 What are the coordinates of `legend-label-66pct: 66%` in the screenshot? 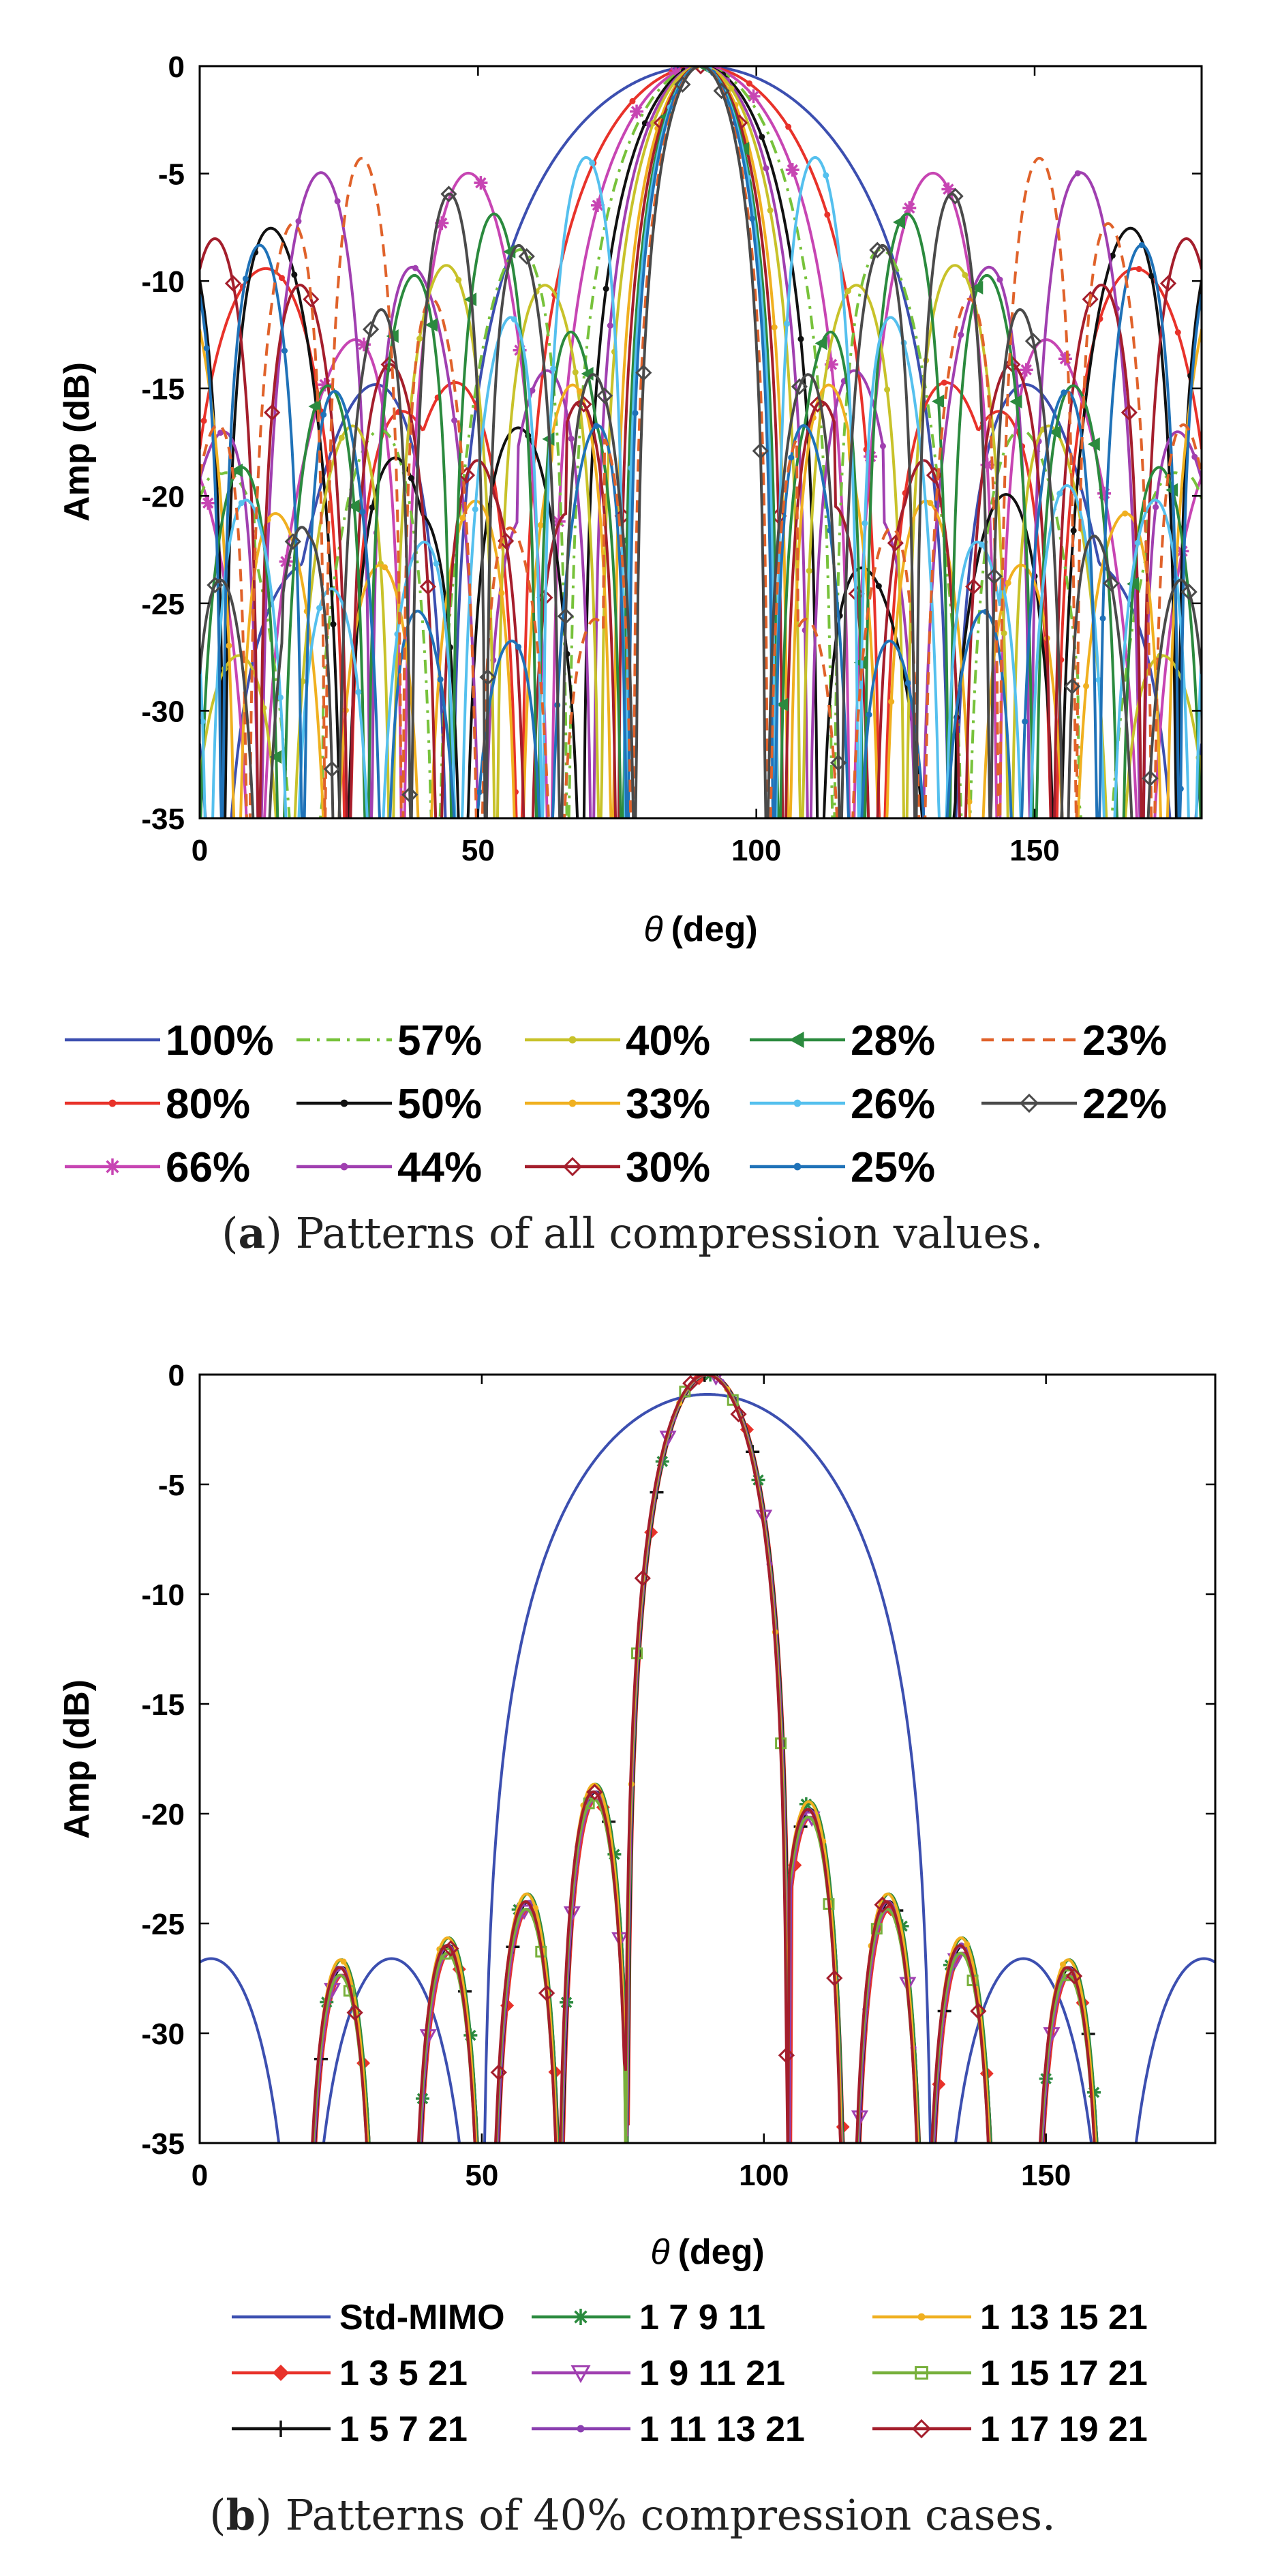 It's located at (208, 1167).